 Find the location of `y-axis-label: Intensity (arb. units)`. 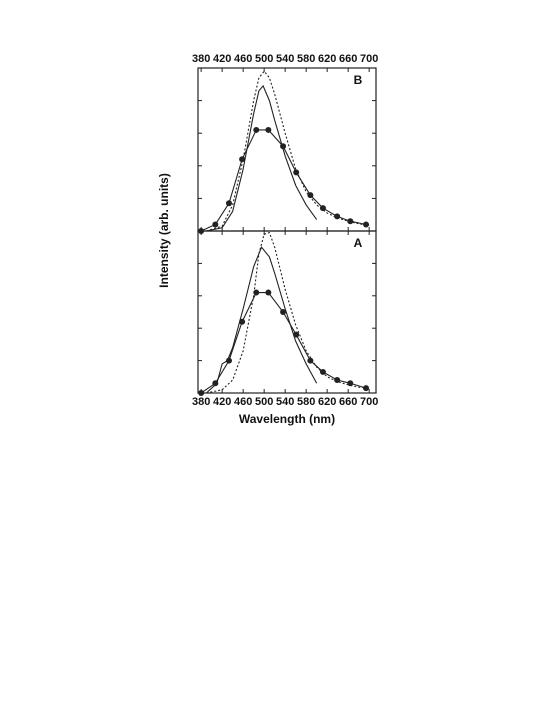

y-axis-label: Intensity (arb. units) is located at coordinates (164, 230).